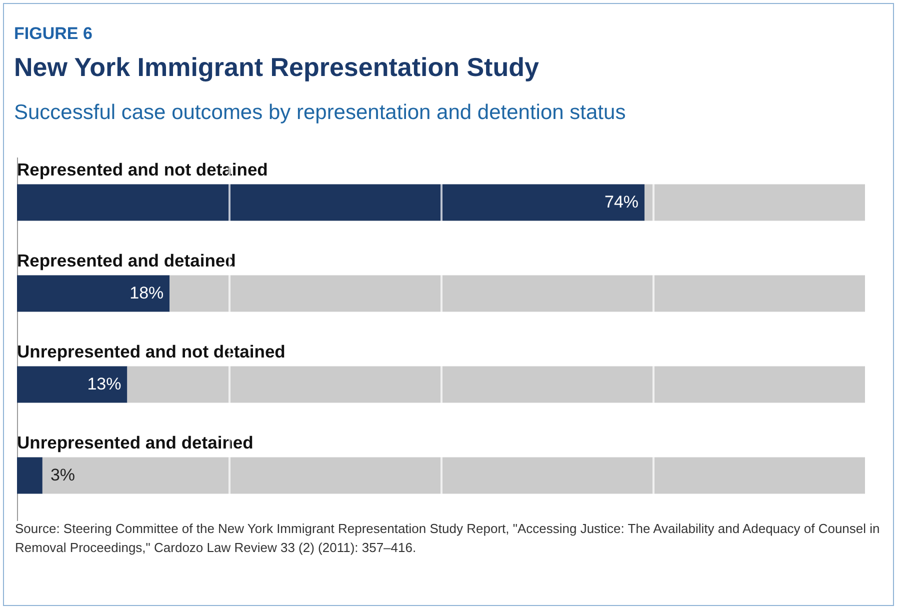 The image size is (899, 609). I want to click on caption: FIGURE 6, so click(53, 34).